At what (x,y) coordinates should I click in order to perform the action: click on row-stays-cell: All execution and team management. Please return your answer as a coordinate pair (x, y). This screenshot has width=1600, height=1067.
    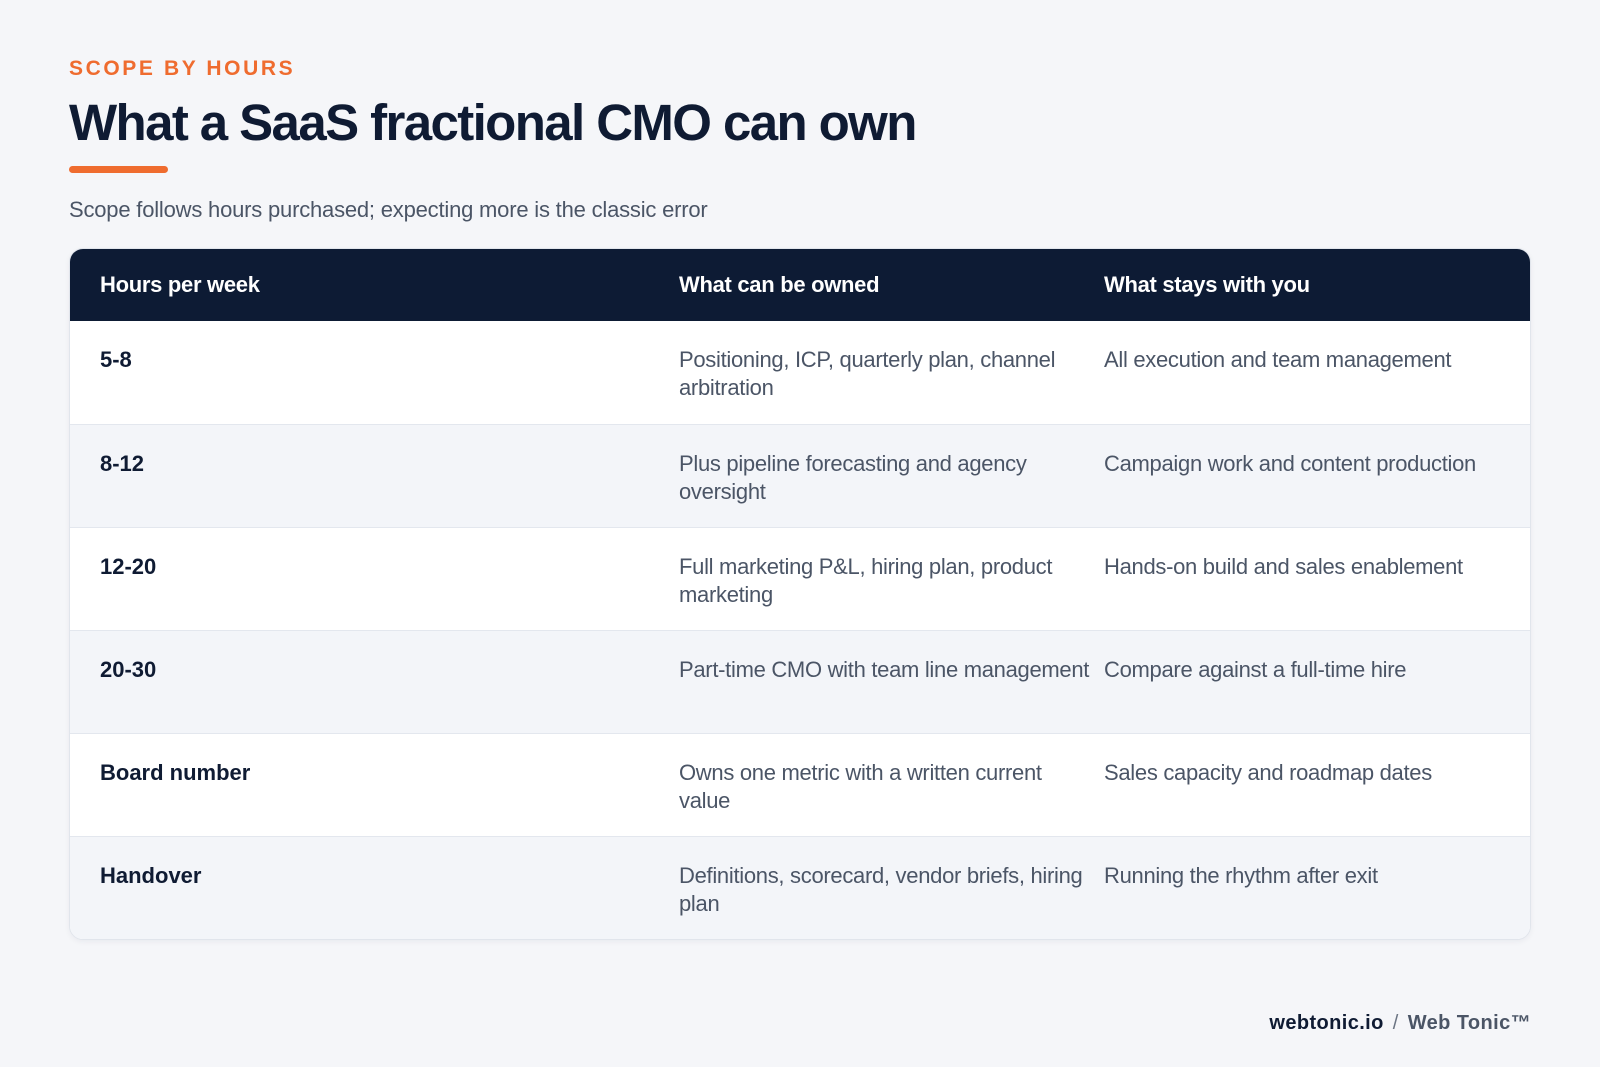
    Looking at the image, I should click on (1278, 359).